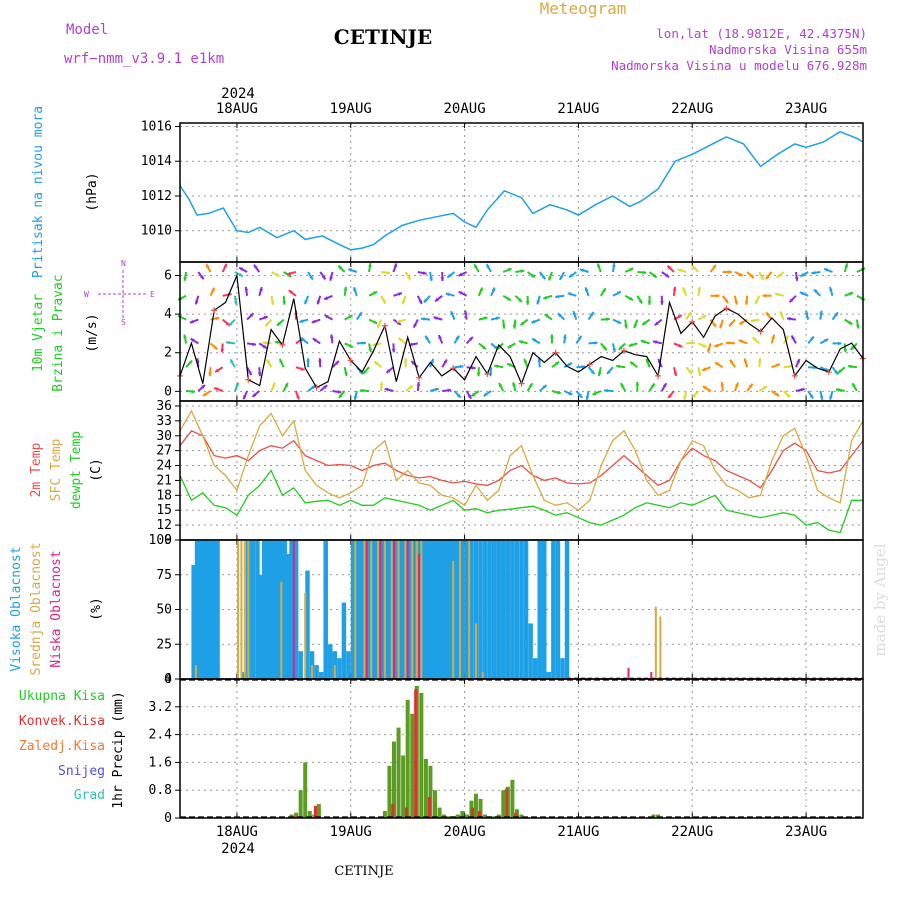 This screenshot has height=900, width=900. Describe the element at coordinates (521, 470) in the screenshot. I see `panel-frame` at that location.